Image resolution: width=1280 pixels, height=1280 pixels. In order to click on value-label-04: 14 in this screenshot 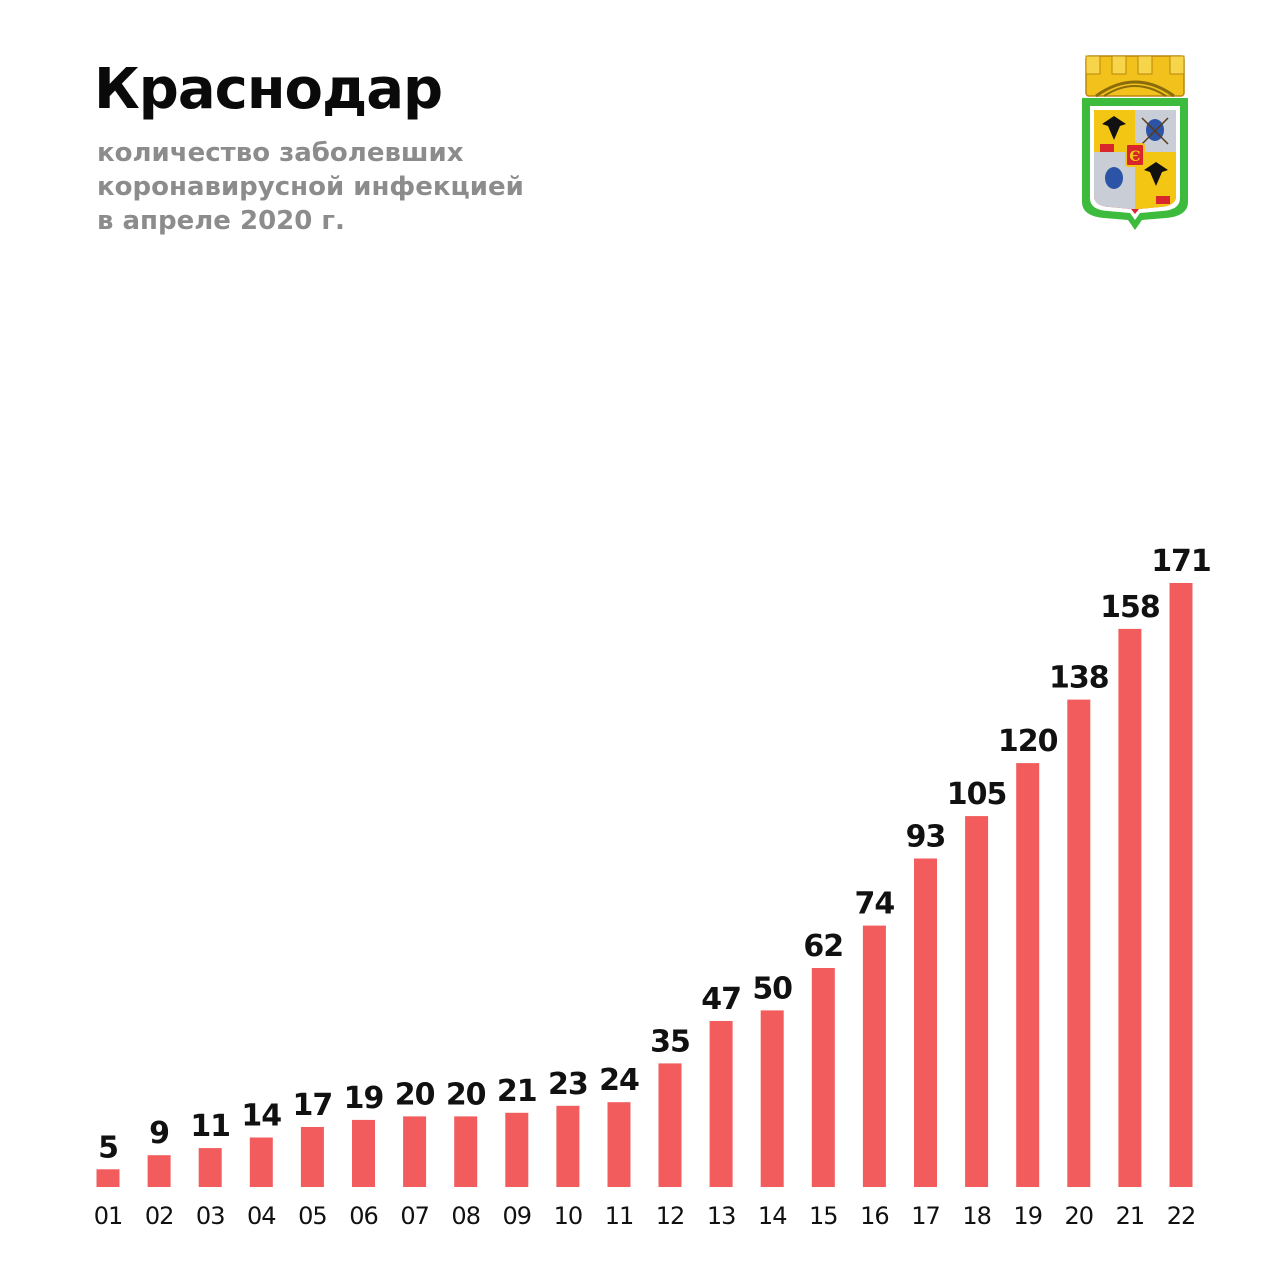, I will do `click(261, 1116)`.